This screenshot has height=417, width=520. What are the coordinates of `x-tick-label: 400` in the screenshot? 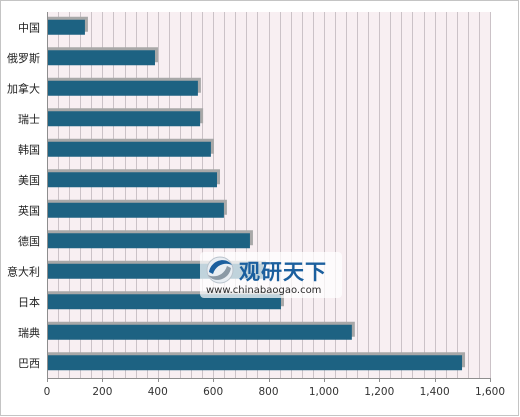 It's located at (158, 392).